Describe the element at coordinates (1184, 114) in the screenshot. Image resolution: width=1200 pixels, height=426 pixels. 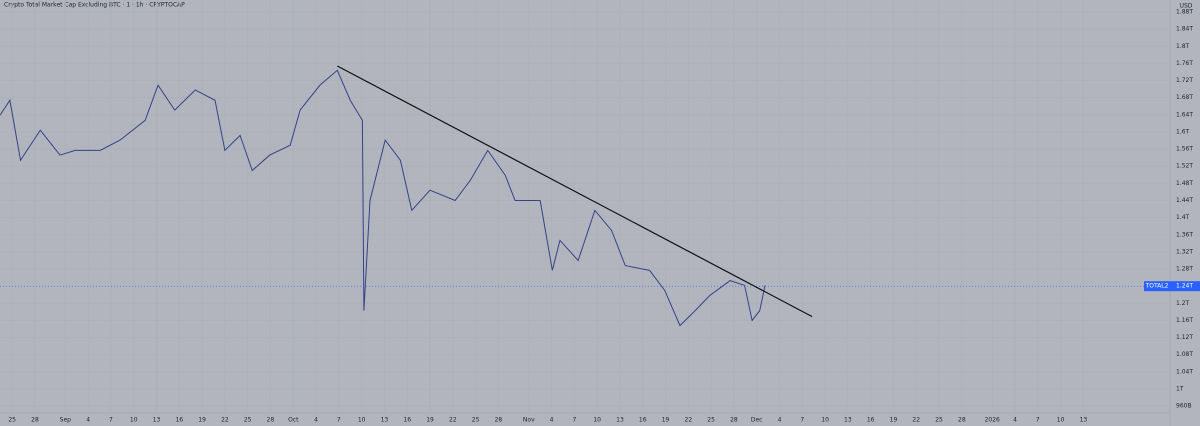
I see `y-tick-label: 1.64T` at that location.